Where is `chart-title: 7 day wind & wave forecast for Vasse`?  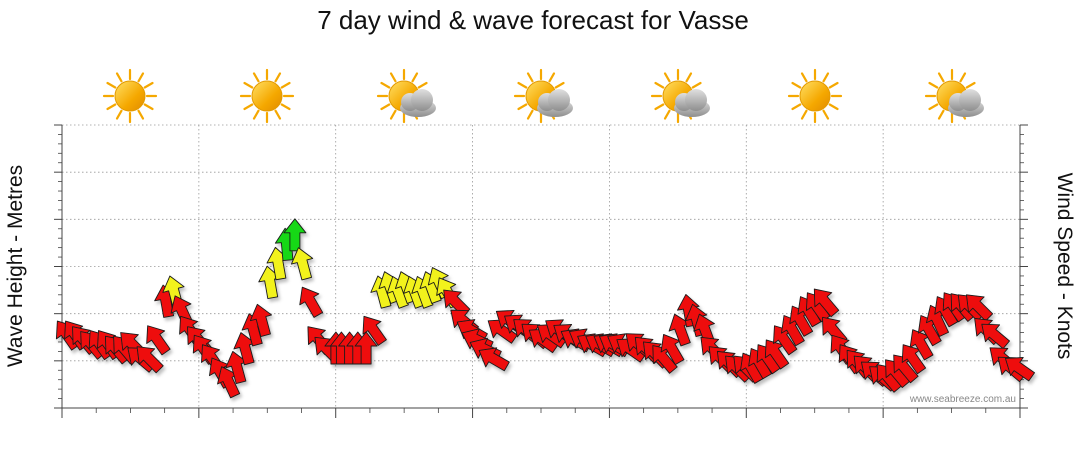 chart-title: 7 day wind & wave forecast for Vasse is located at coordinates (533, 20).